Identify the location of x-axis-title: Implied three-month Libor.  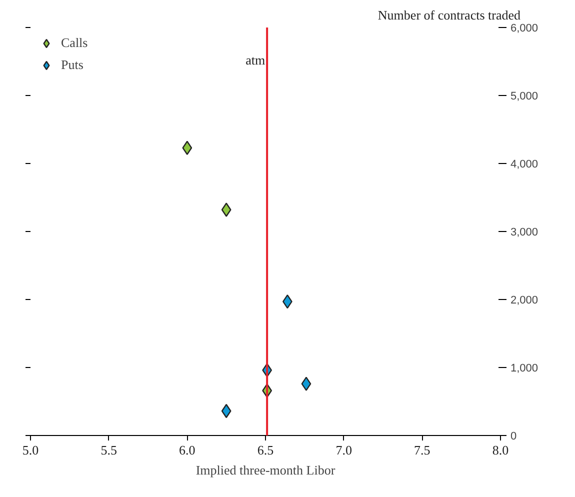
(266, 470).